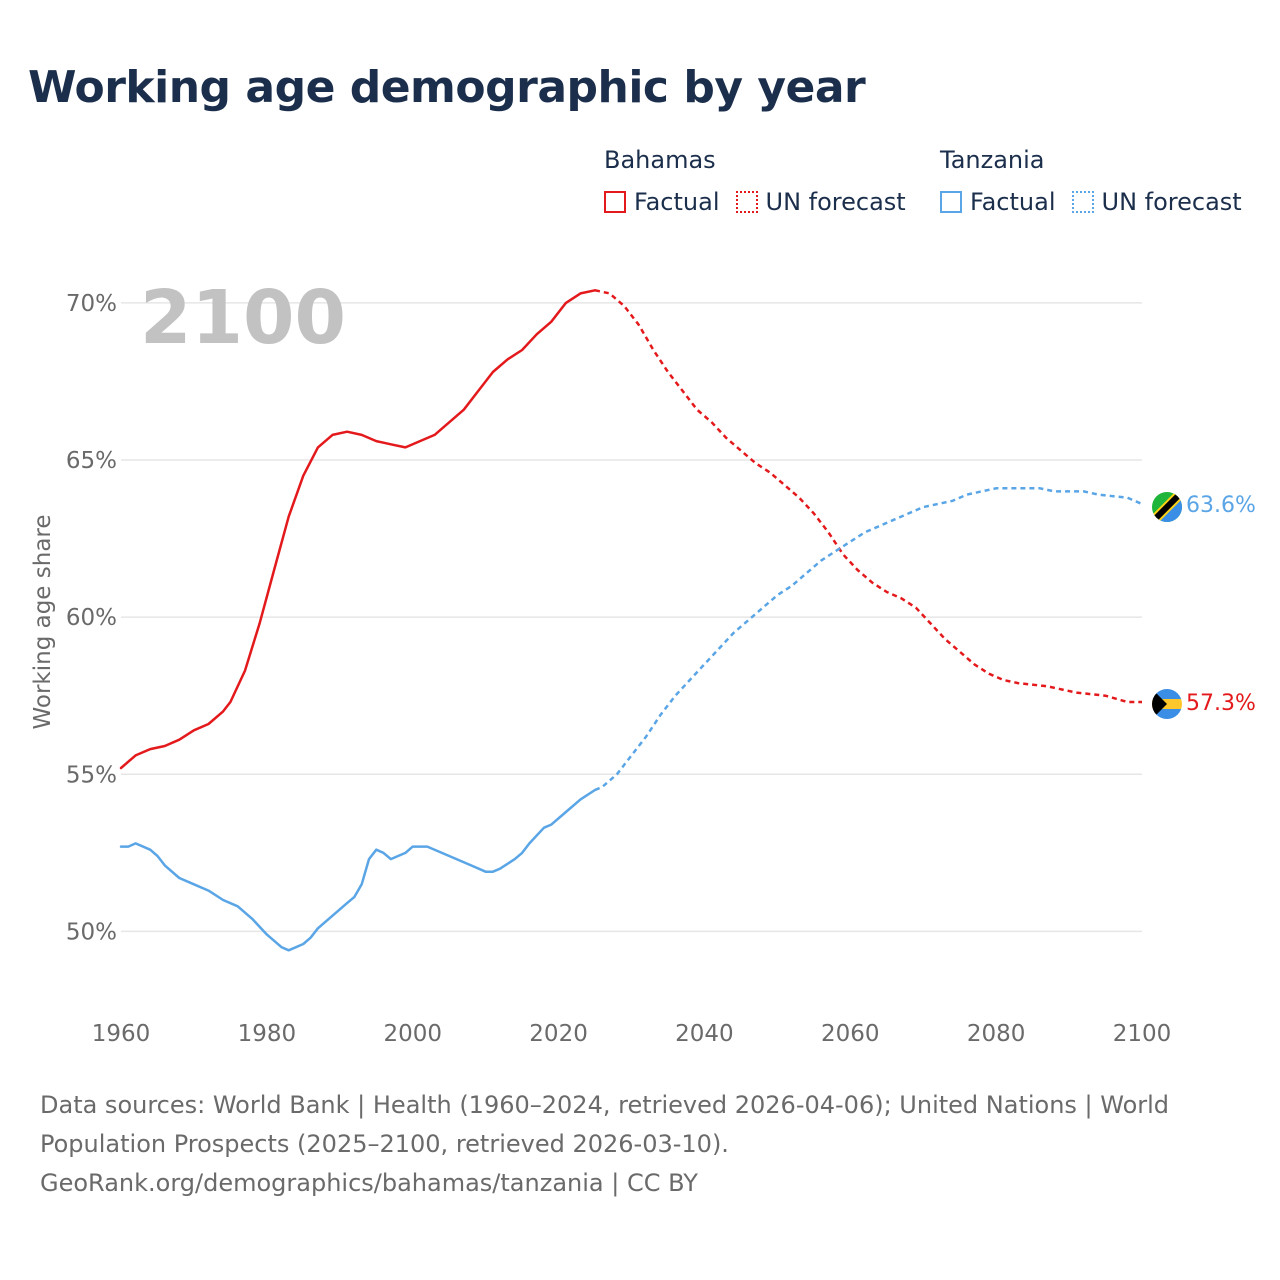 Image resolution: width=1280 pixels, height=1280 pixels. I want to click on legend-label-bahamas-forecast: UN forecast, so click(835, 202).